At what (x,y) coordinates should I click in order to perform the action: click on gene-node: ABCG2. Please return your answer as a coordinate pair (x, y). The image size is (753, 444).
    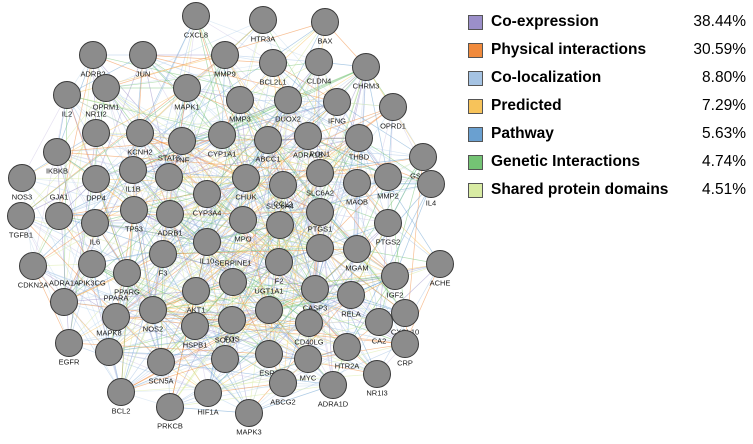
    Looking at the image, I should click on (283, 388).